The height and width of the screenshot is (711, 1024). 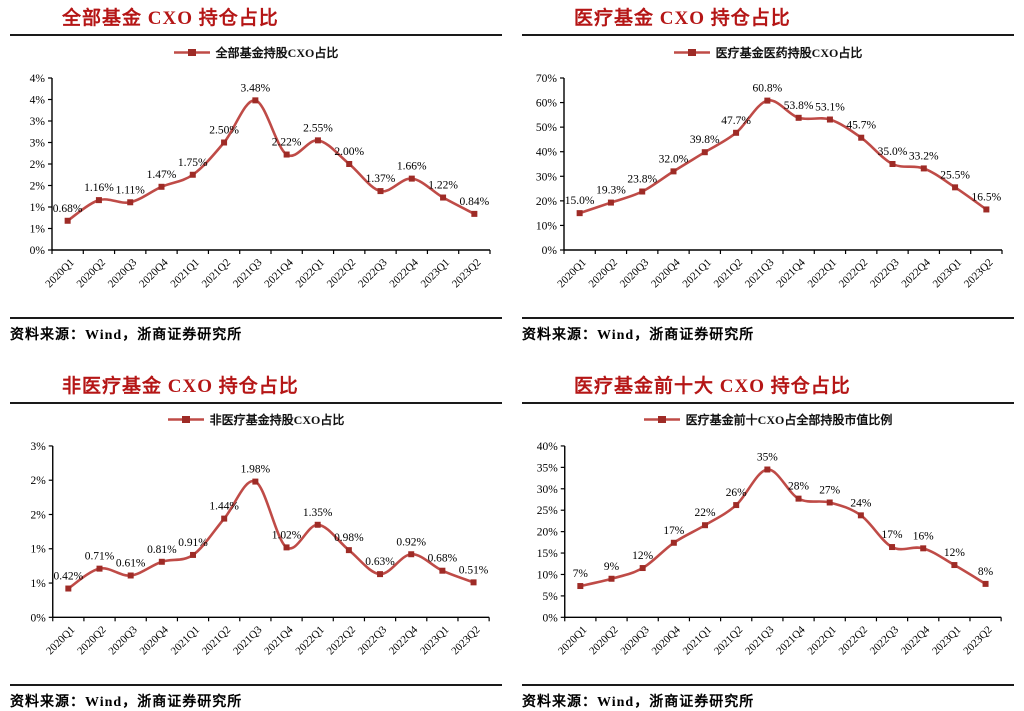 I want to click on data-label: 0.98%, so click(x=349, y=538).